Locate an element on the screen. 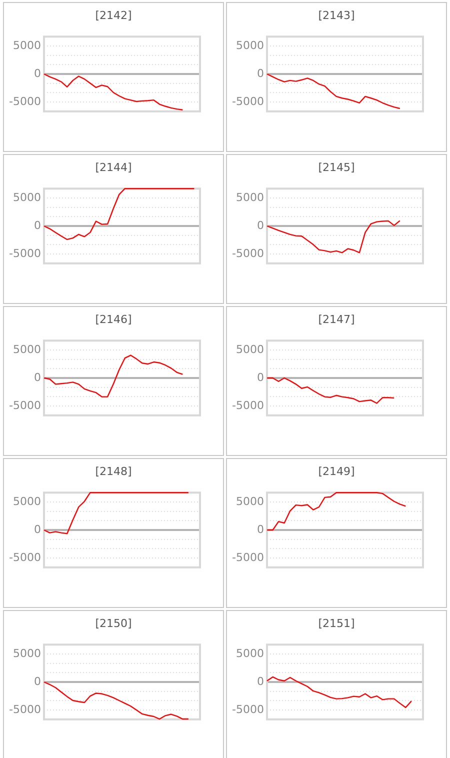  chart-title: [2148] is located at coordinates (113, 471).